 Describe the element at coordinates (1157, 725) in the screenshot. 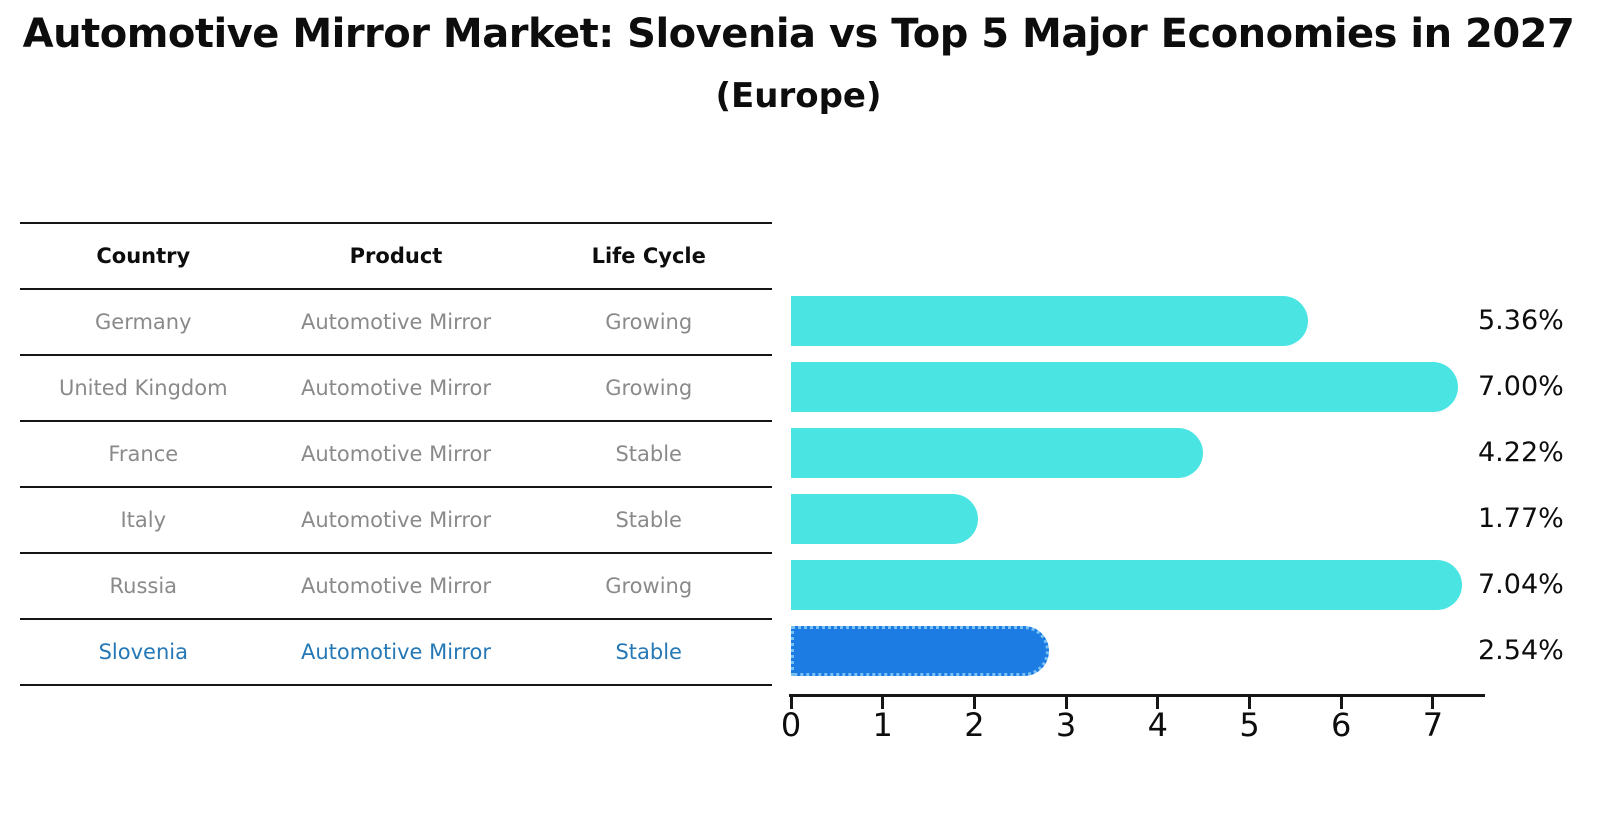

I see `x-tick-label-4: 4` at that location.